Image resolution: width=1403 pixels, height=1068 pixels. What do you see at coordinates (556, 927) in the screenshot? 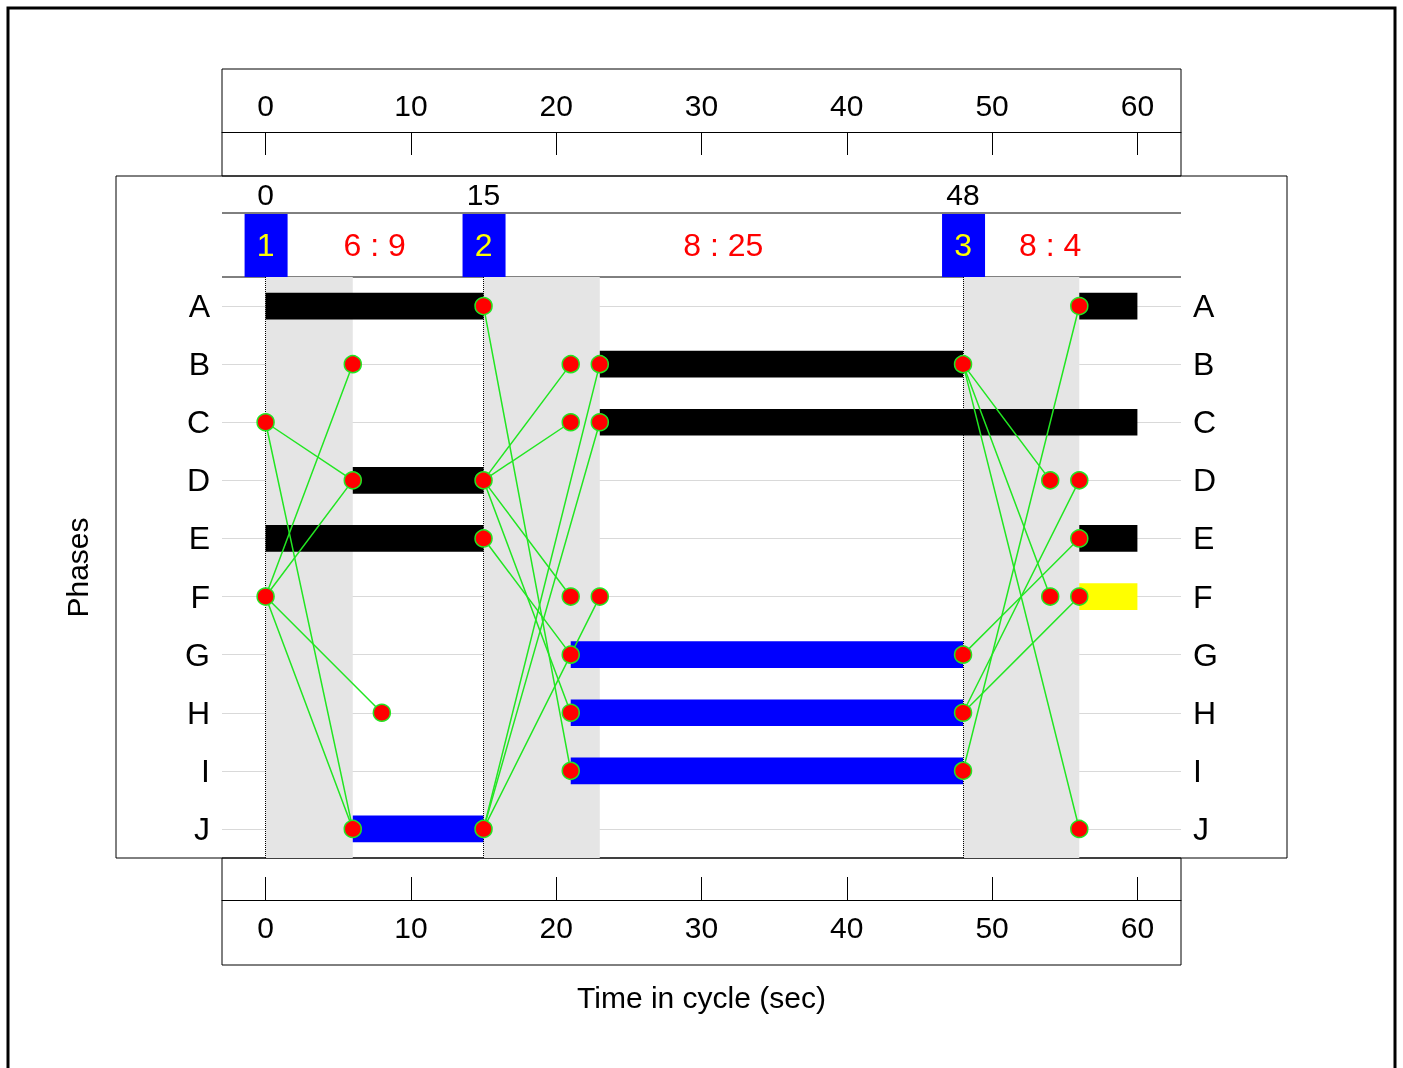
I see `x-tick-label: 20` at bounding box center [556, 927].